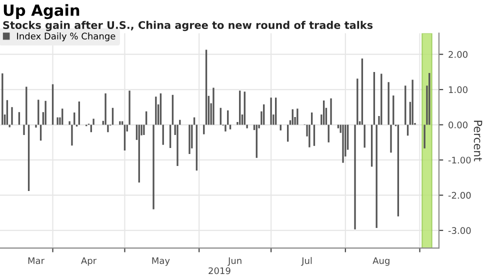  I want to click on x-tick-label: Jul, so click(306, 261).